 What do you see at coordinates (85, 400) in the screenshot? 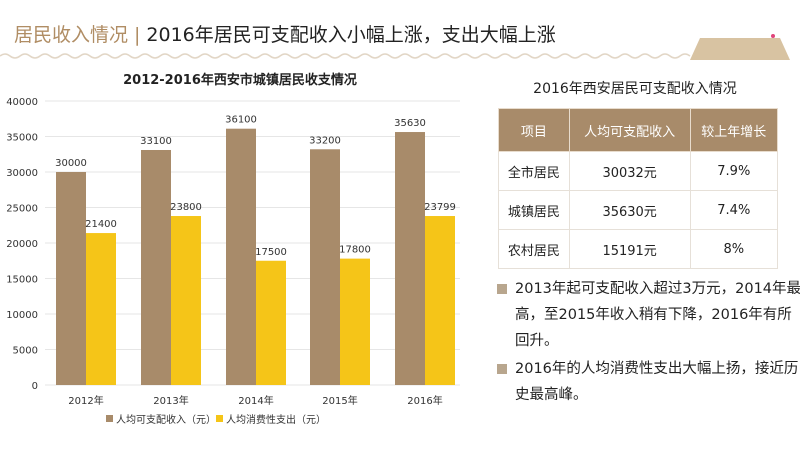
I see `x-tick-label: 2012年` at bounding box center [85, 400].